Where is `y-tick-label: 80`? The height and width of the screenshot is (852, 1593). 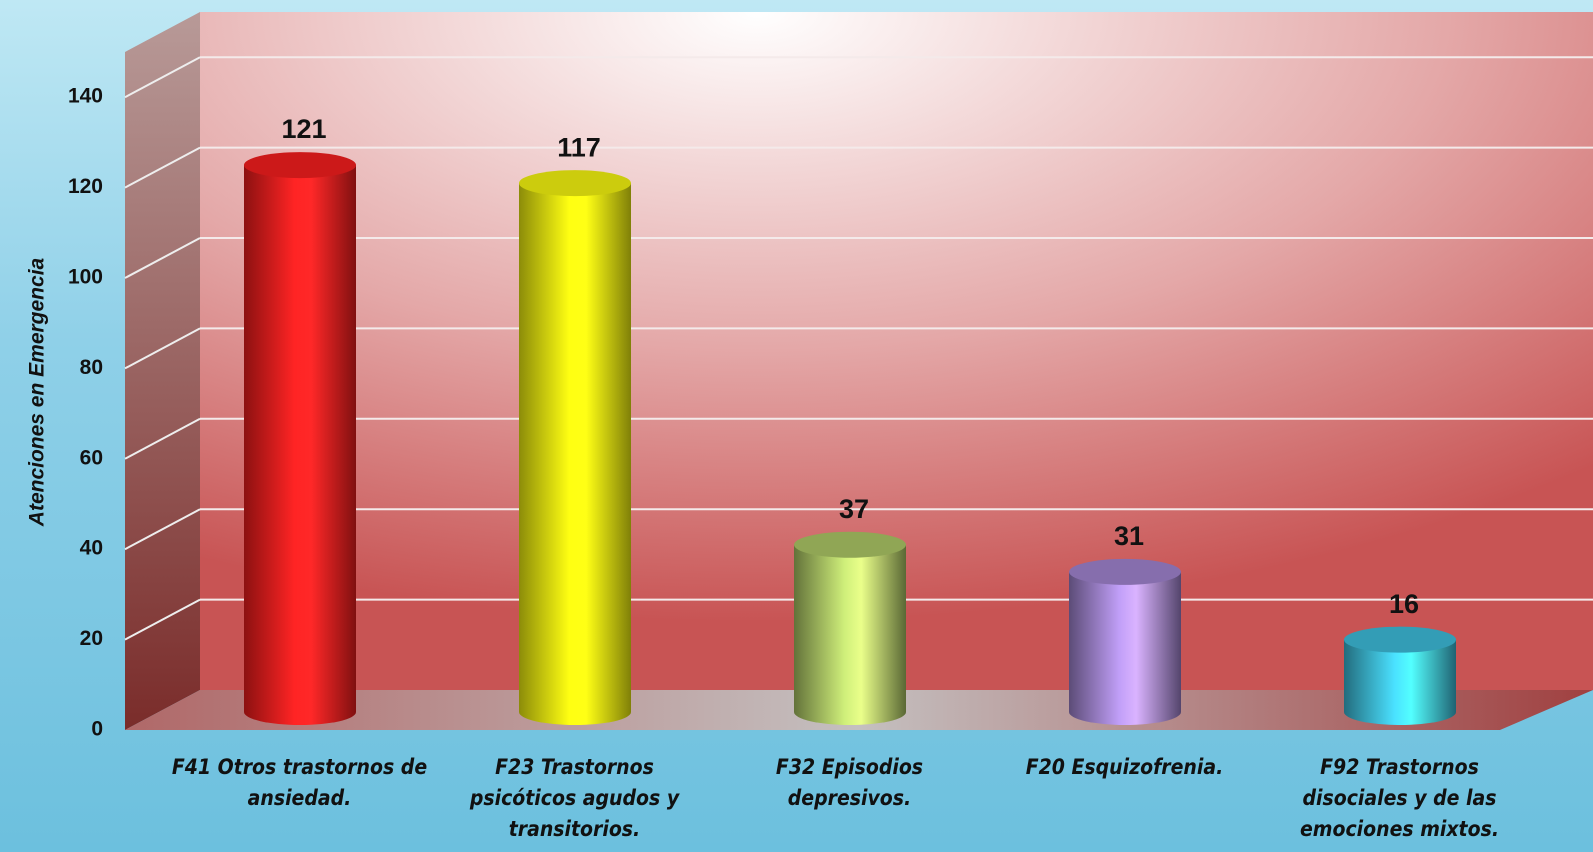 y-tick-label: 80 is located at coordinates (91, 367).